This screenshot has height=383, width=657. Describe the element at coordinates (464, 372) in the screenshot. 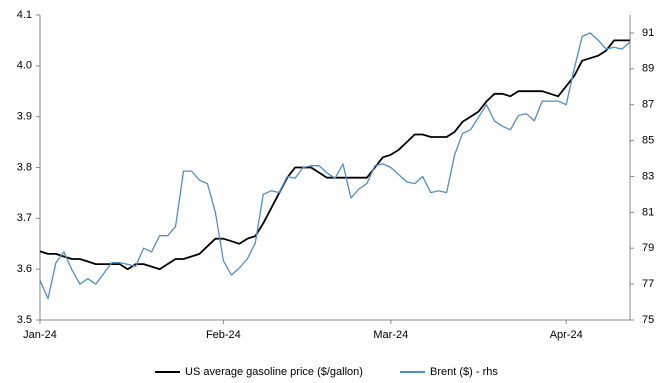

I see `legend-label: Brent ($) - rhs` at that location.